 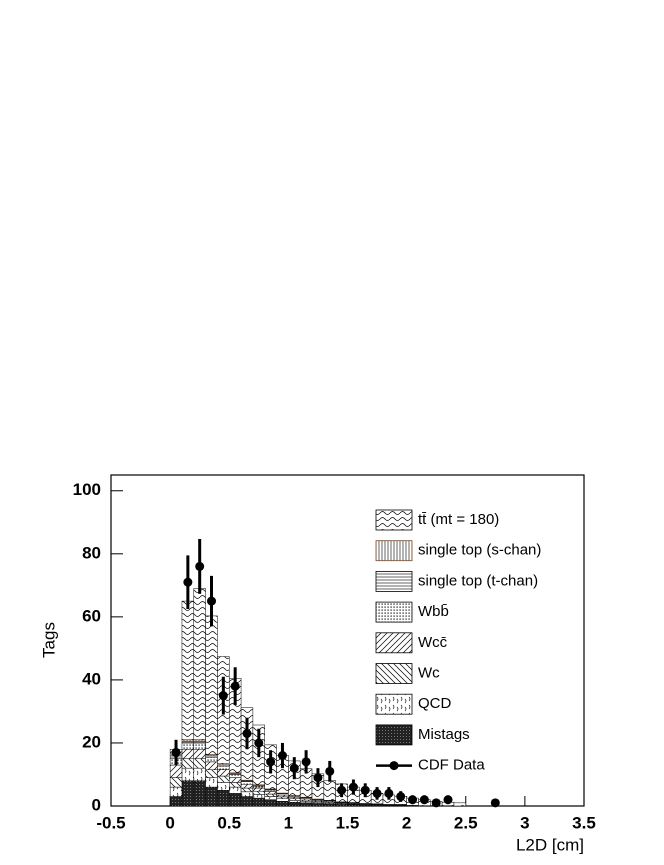 I want to click on legend-label: CDF Data, so click(x=451, y=765).